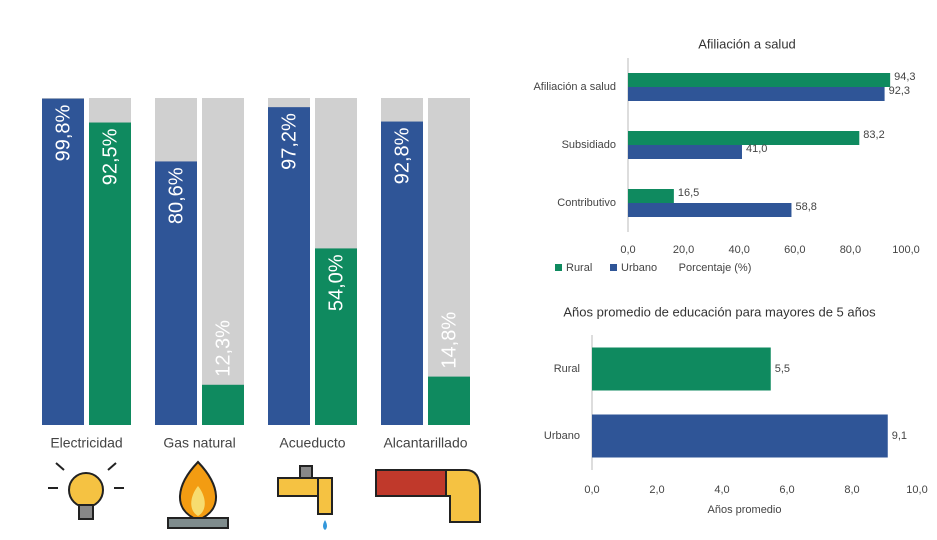 The image size is (937, 540). Describe the element at coordinates (312, 443) in the screenshot. I see `x-tick-label: Acueducto` at that location.